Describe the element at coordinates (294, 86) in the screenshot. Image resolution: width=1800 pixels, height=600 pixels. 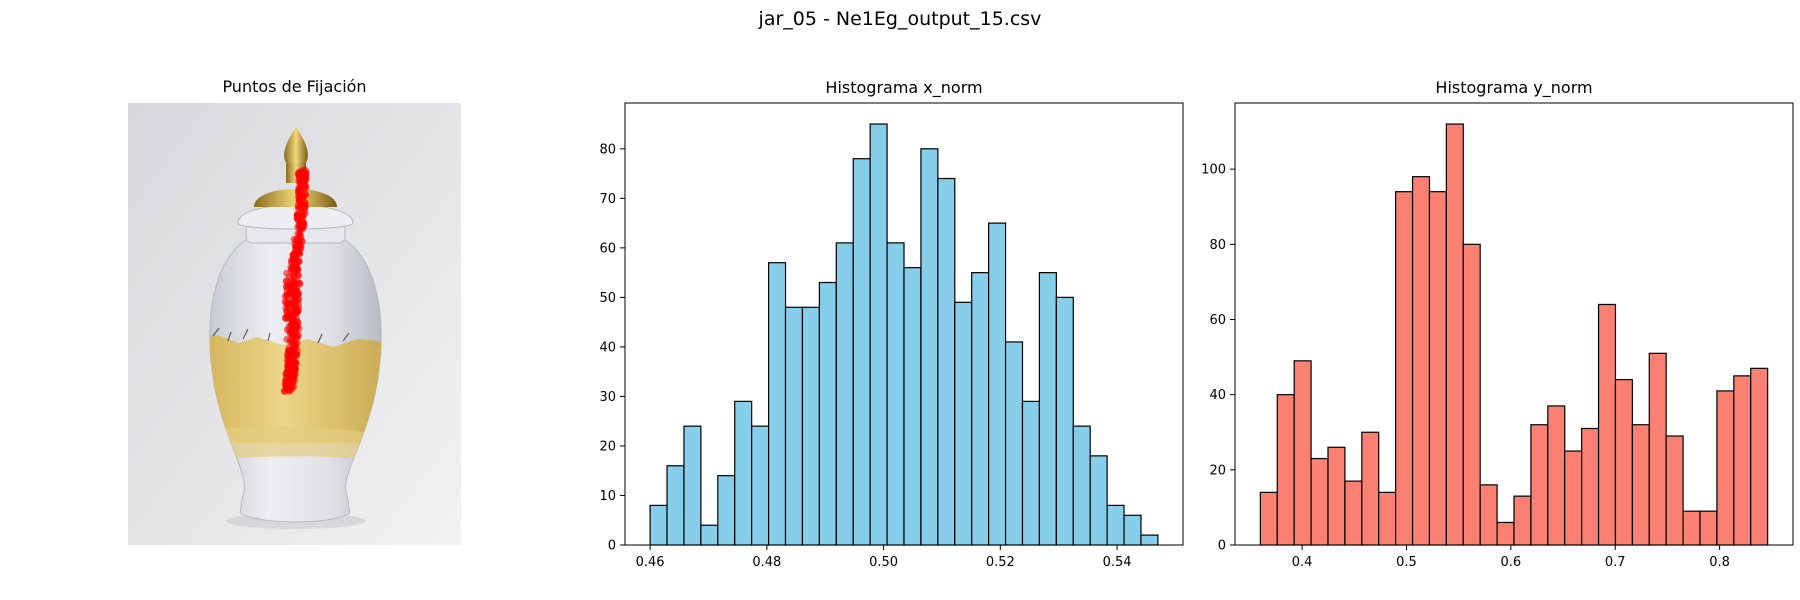
I see `image-panel-title: Puntos de Fijación` at that location.